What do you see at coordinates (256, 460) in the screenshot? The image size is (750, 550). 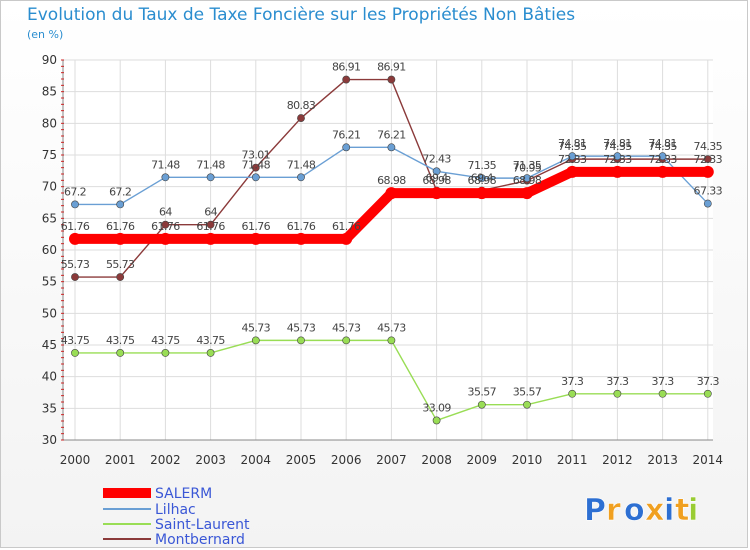 I see `x-tick-label: 2004` at bounding box center [256, 460].